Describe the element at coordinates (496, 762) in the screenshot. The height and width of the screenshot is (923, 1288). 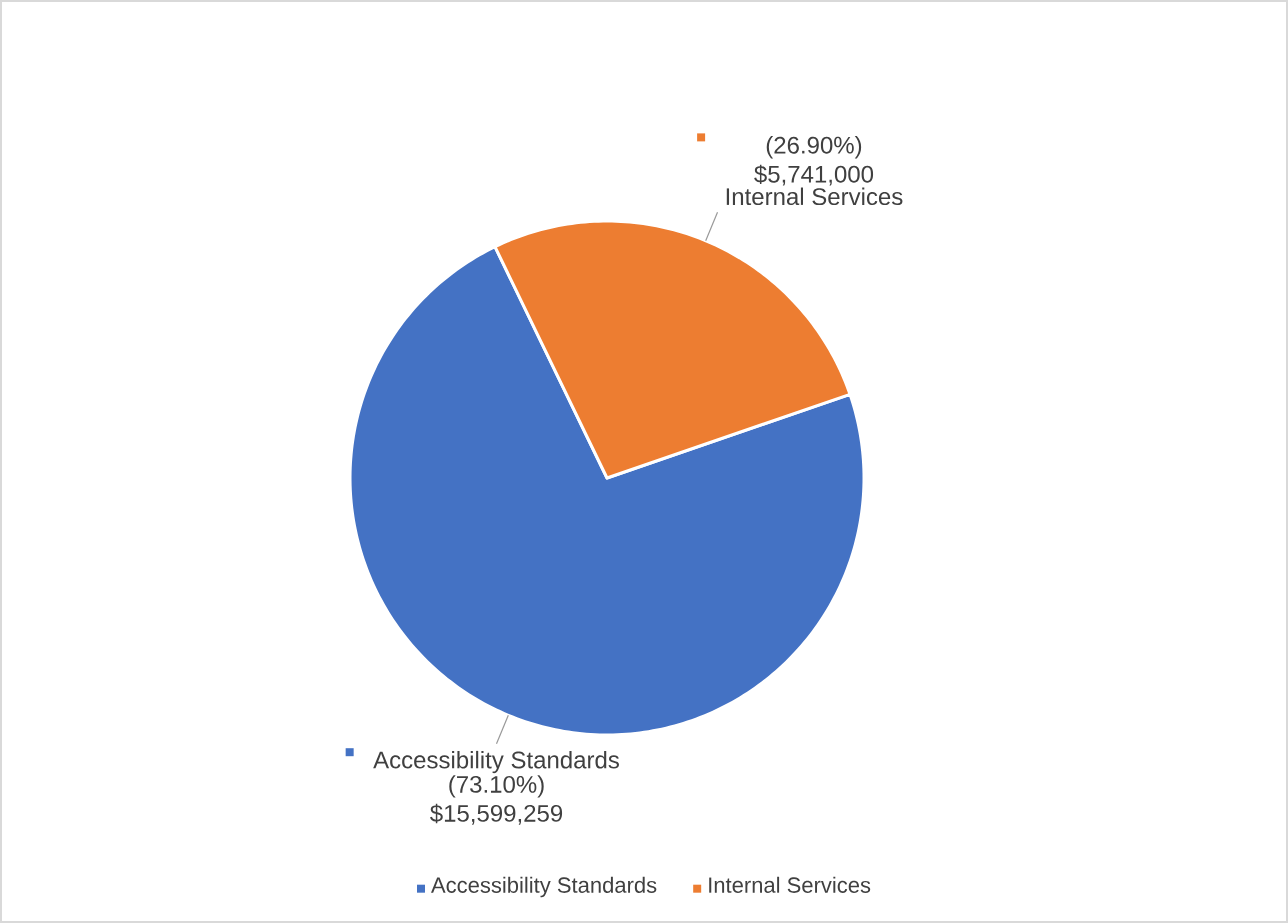
I see `legend-label: Accessibility Standards` at that location.